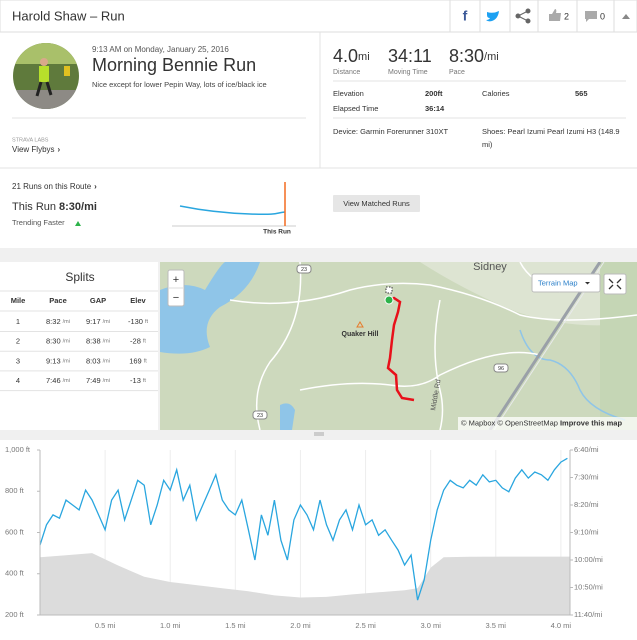 The width and height of the screenshot is (637, 640). What do you see at coordinates (586, 531) in the screenshot?
I see `y2-tick-label: 9:10/mi` at bounding box center [586, 531].